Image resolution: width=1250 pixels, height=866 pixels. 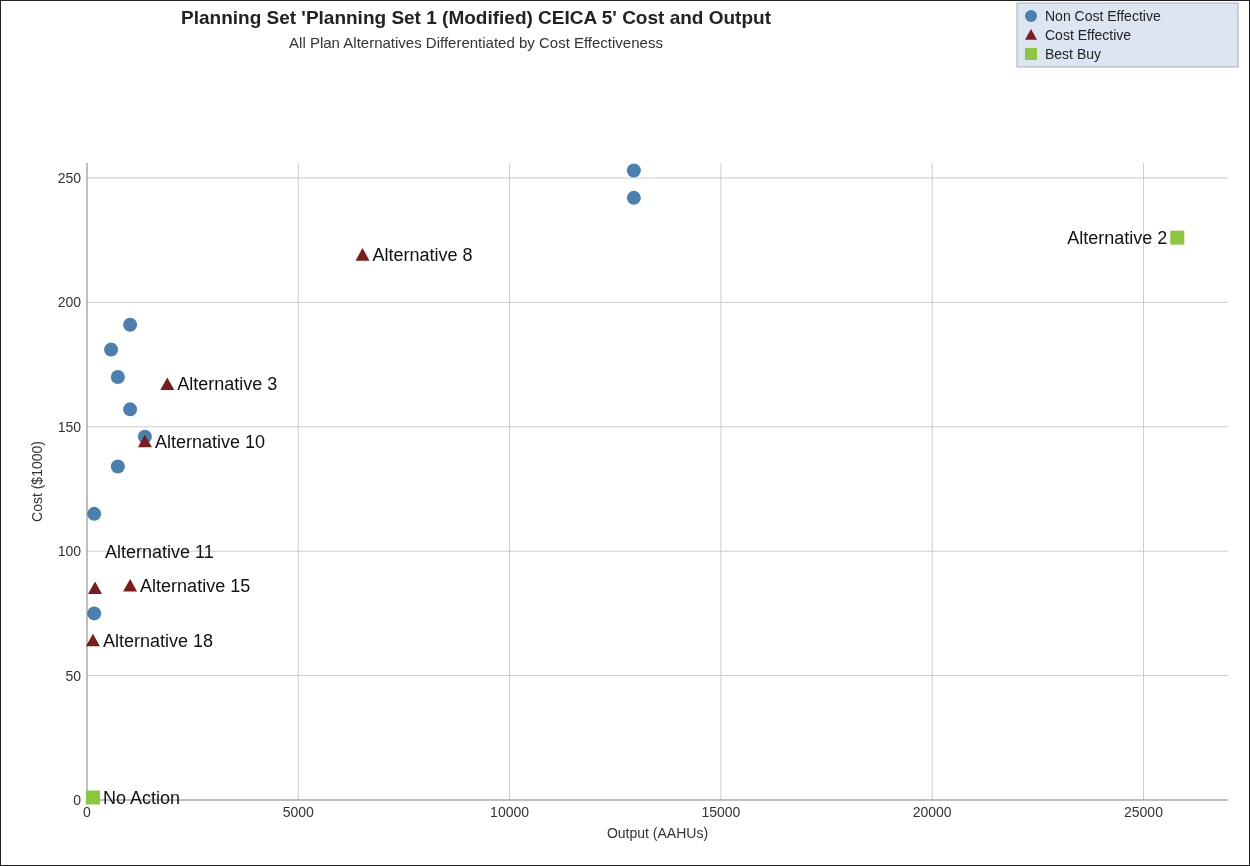 What do you see at coordinates (141, 797) in the screenshot?
I see `annotation: No Action` at bounding box center [141, 797].